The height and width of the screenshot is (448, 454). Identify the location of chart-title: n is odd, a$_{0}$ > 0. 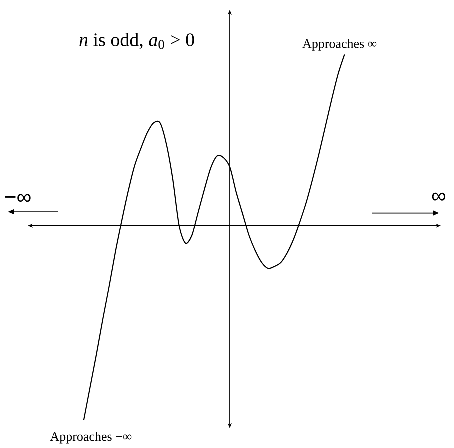
(137, 41).